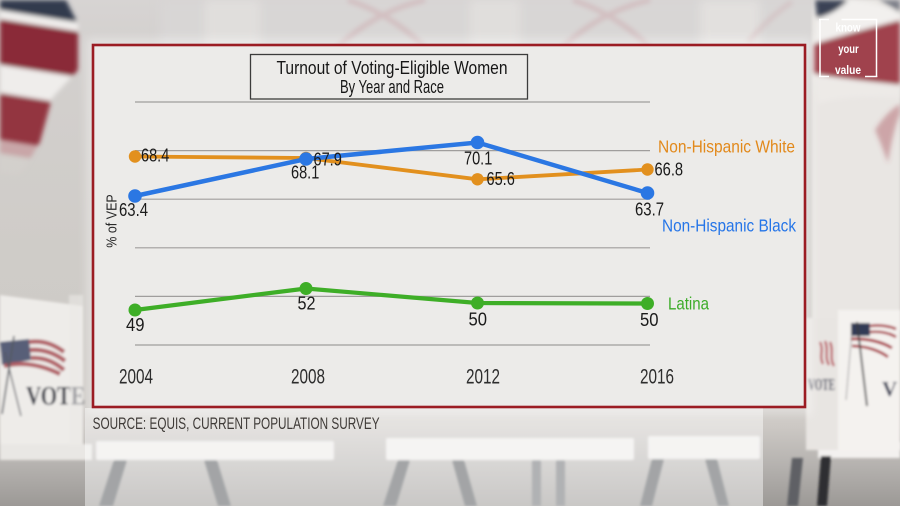  What do you see at coordinates (135, 324) in the screenshot?
I see `svg-text: 49` at bounding box center [135, 324].